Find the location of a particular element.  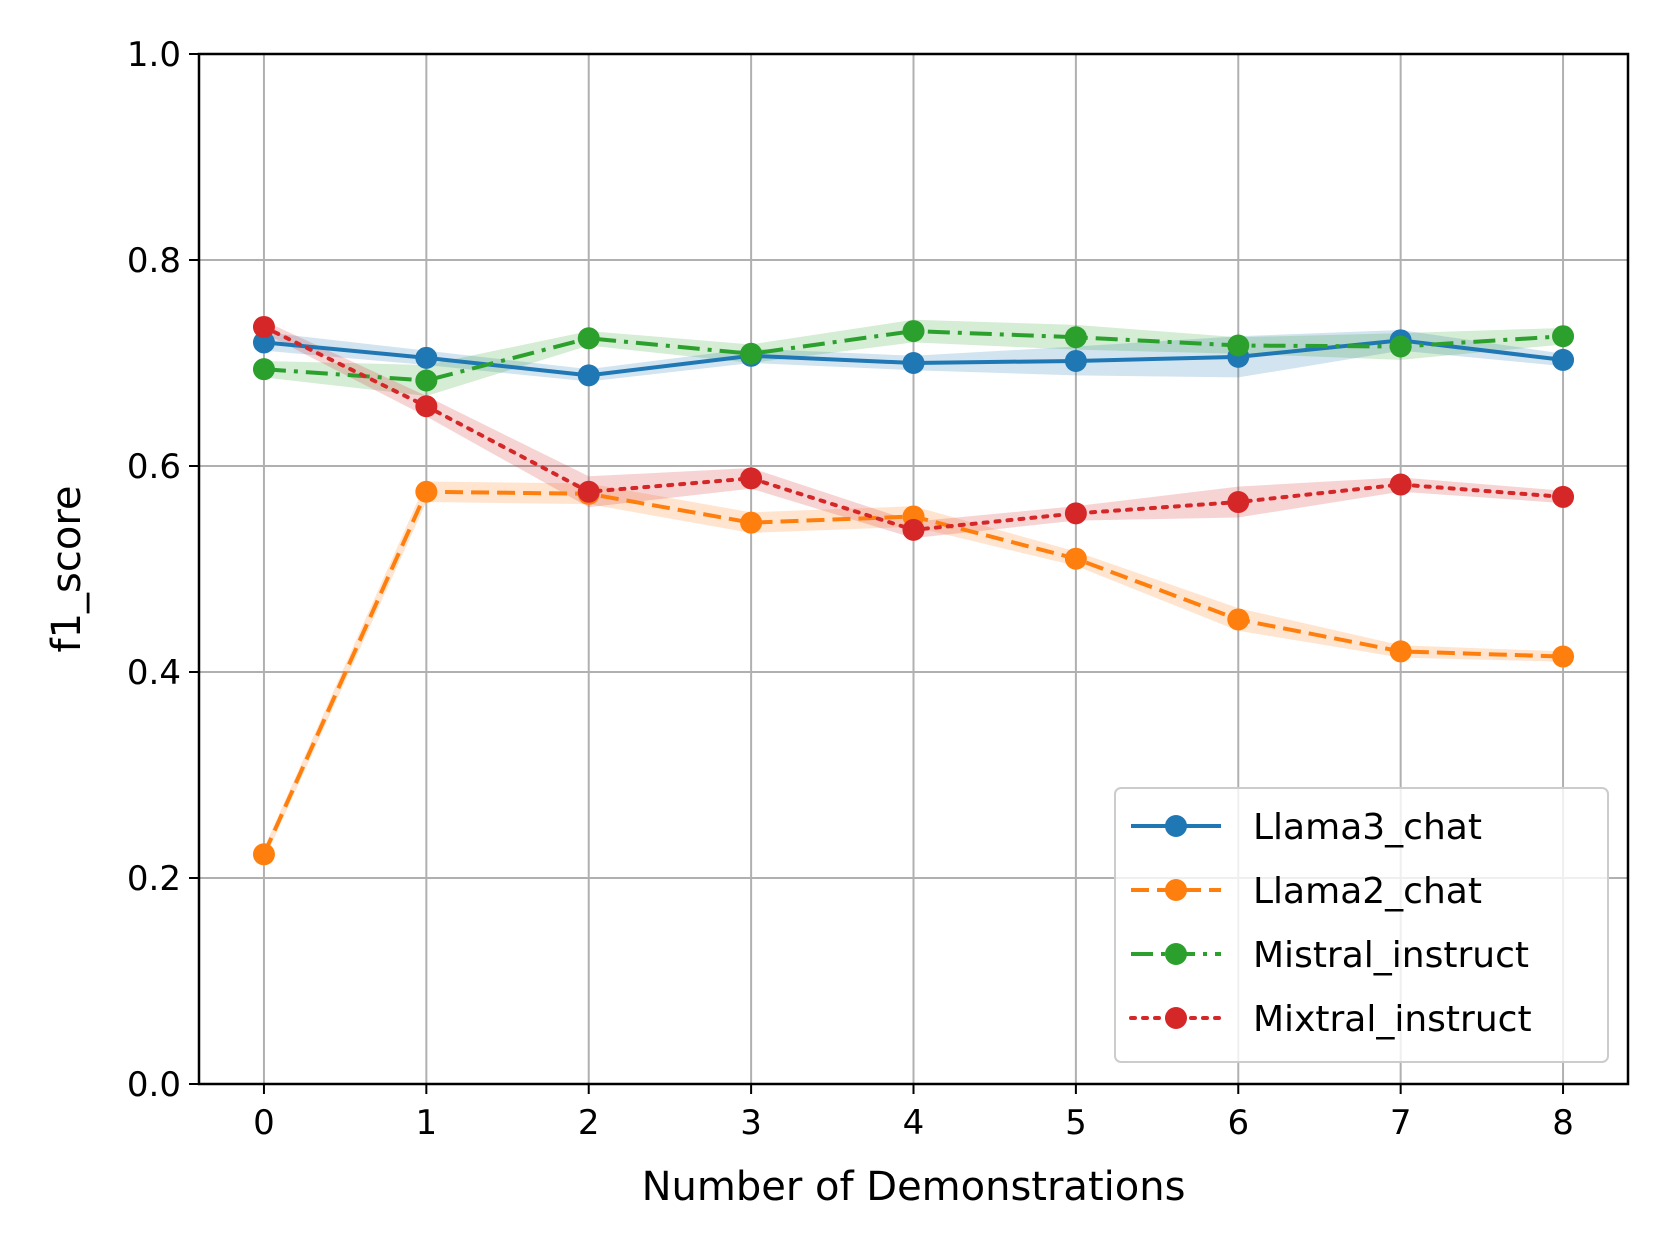

x-tick-label: 8 is located at coordinates (1563, 1123).